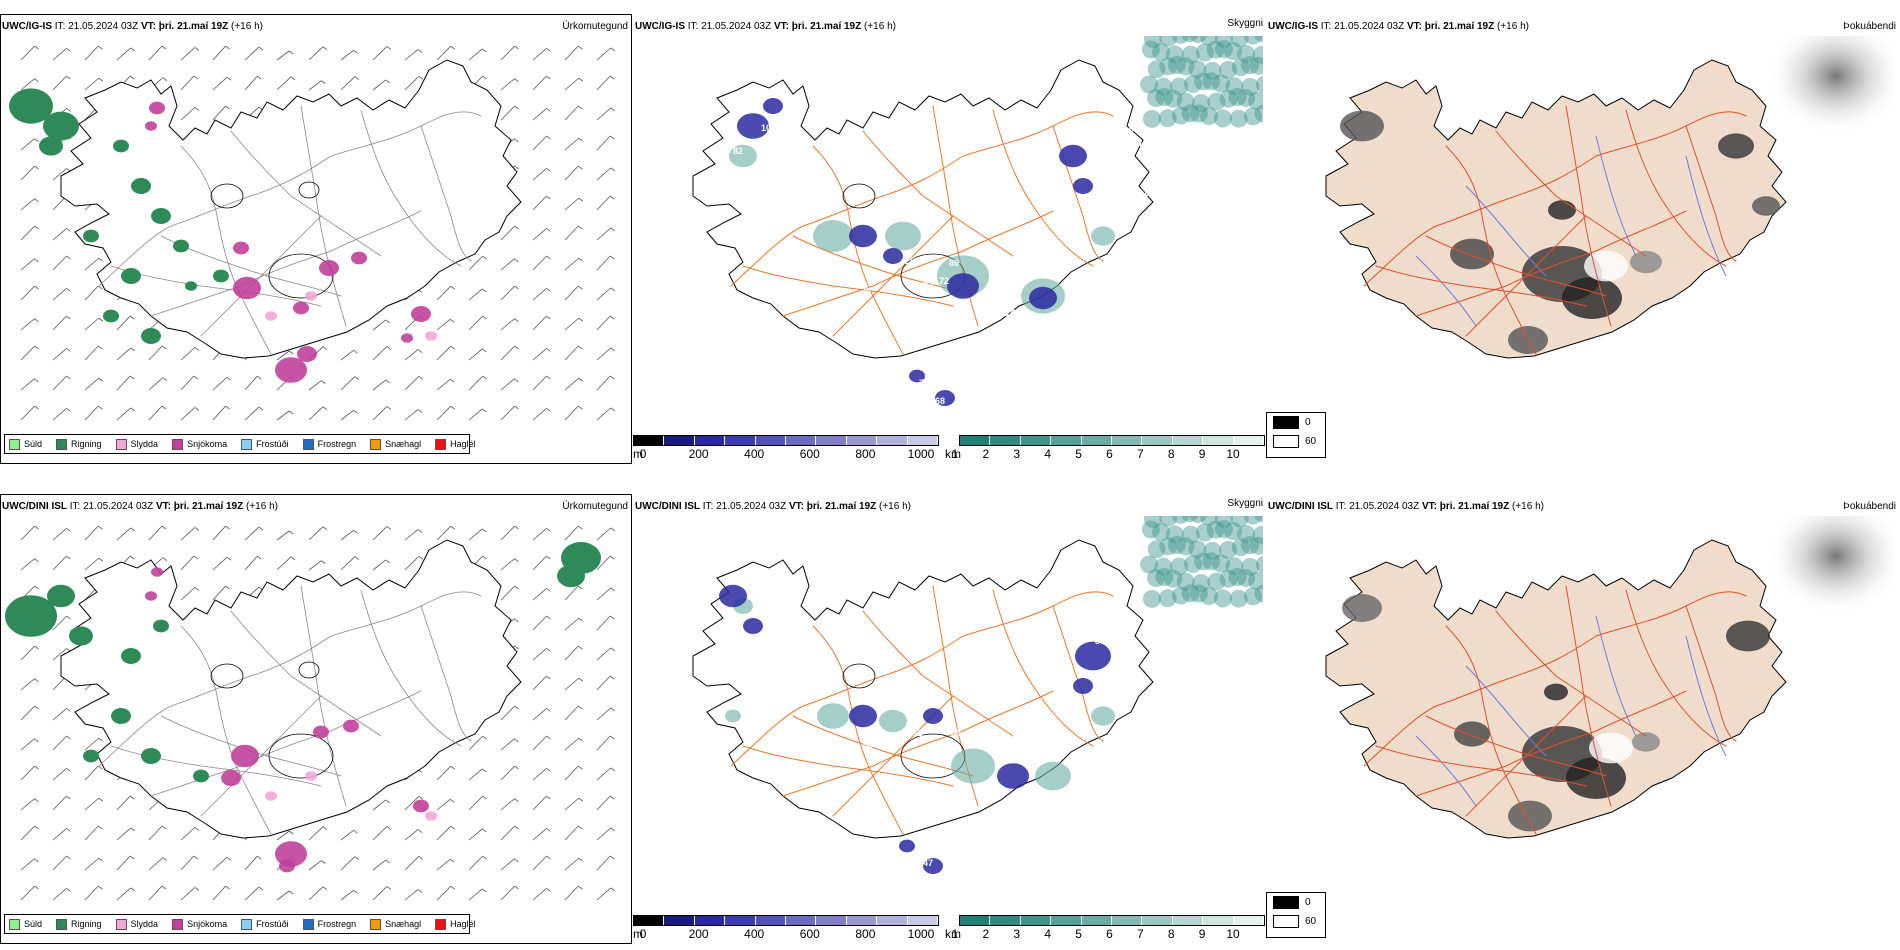 This screenshot has height=950, width=1900. Describe the element at coordinates (1245, 23) in the screenshot. I see `panel-title: Skyggni` at that location.